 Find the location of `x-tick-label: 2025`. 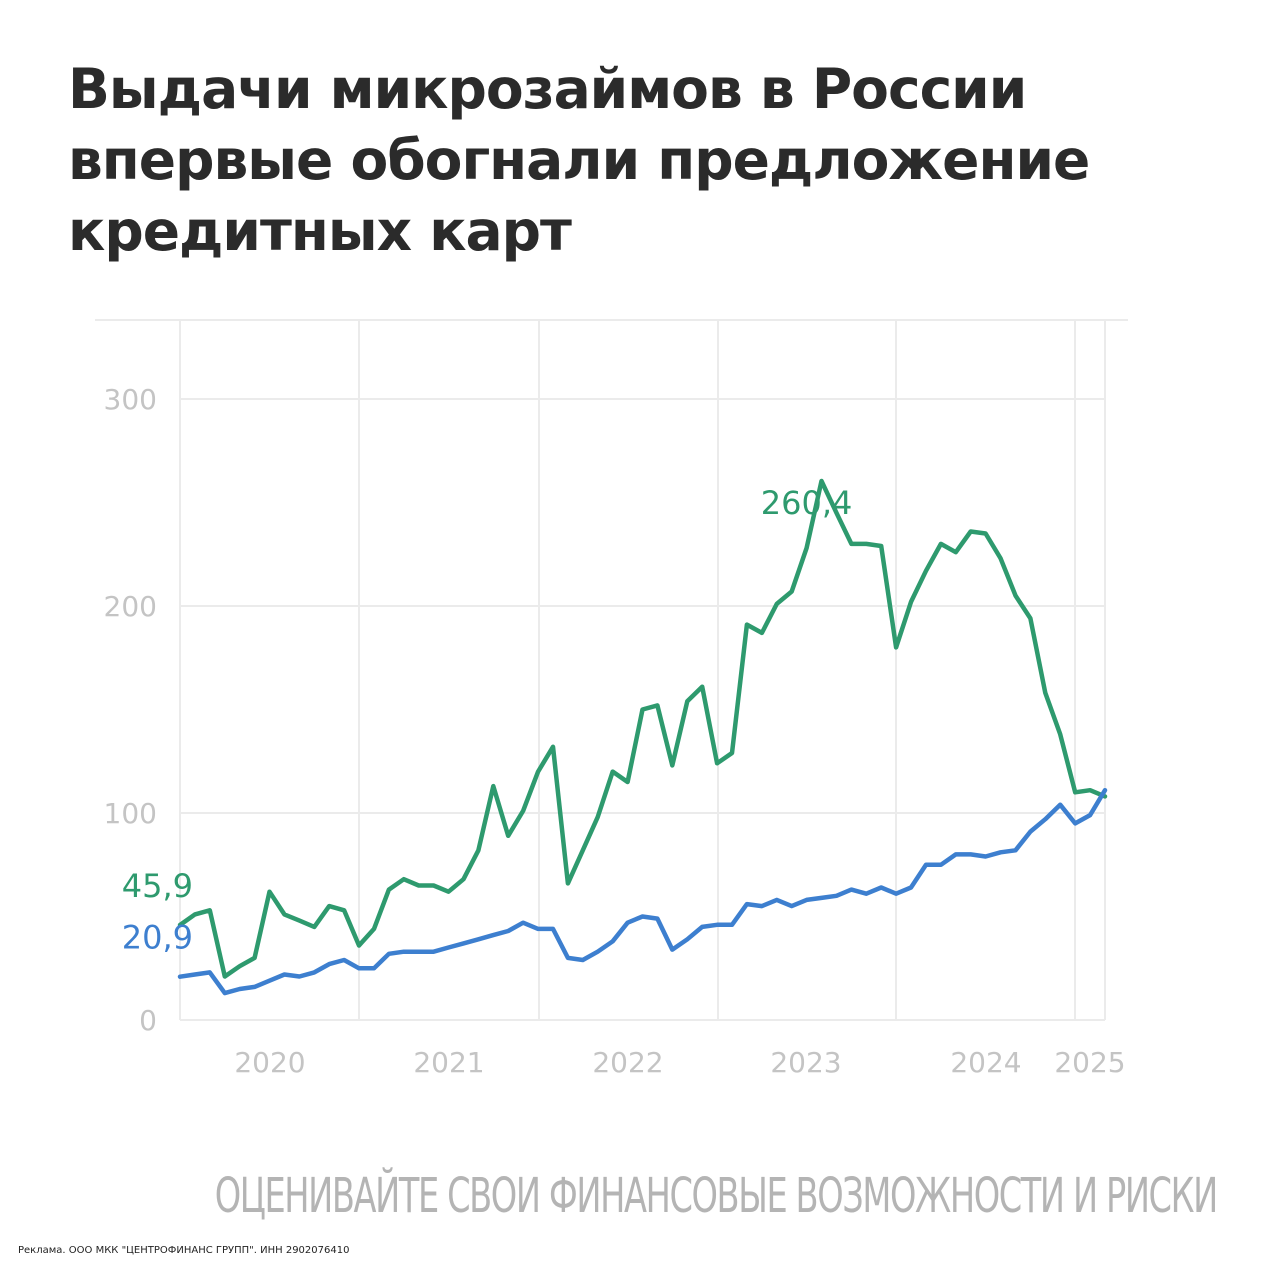

x-tick-label: 2025 is located at coordinates (1089, 1062).